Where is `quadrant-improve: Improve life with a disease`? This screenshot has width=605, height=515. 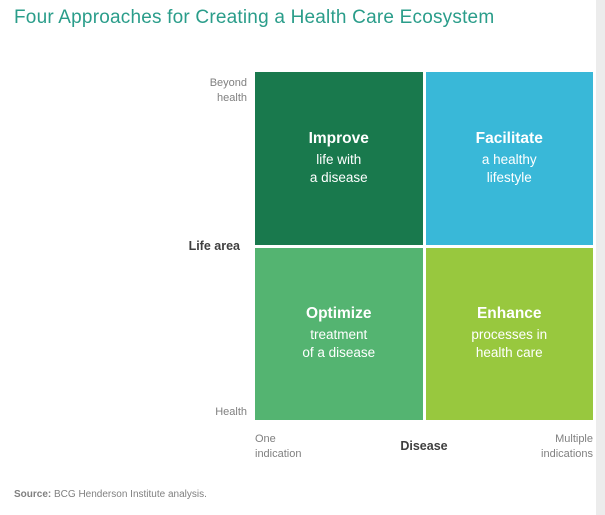
quadrant-improve: Improve life with a disease is located at coordinates (339, 158).